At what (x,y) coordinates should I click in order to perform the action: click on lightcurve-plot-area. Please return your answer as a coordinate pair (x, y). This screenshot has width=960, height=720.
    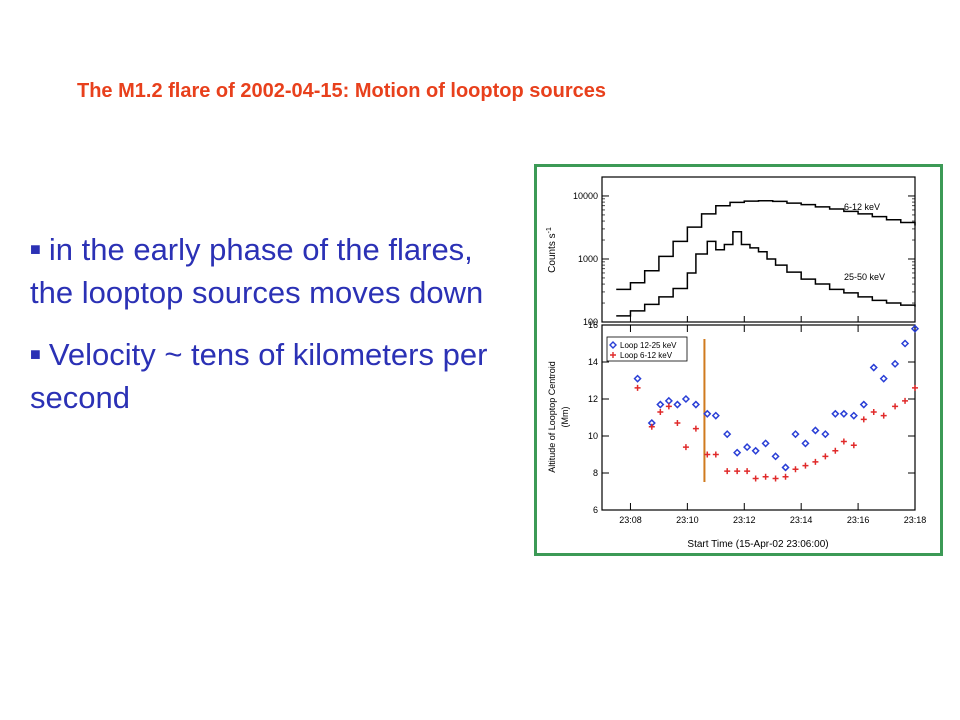
    Looking at the image, I should click on (758, 249).